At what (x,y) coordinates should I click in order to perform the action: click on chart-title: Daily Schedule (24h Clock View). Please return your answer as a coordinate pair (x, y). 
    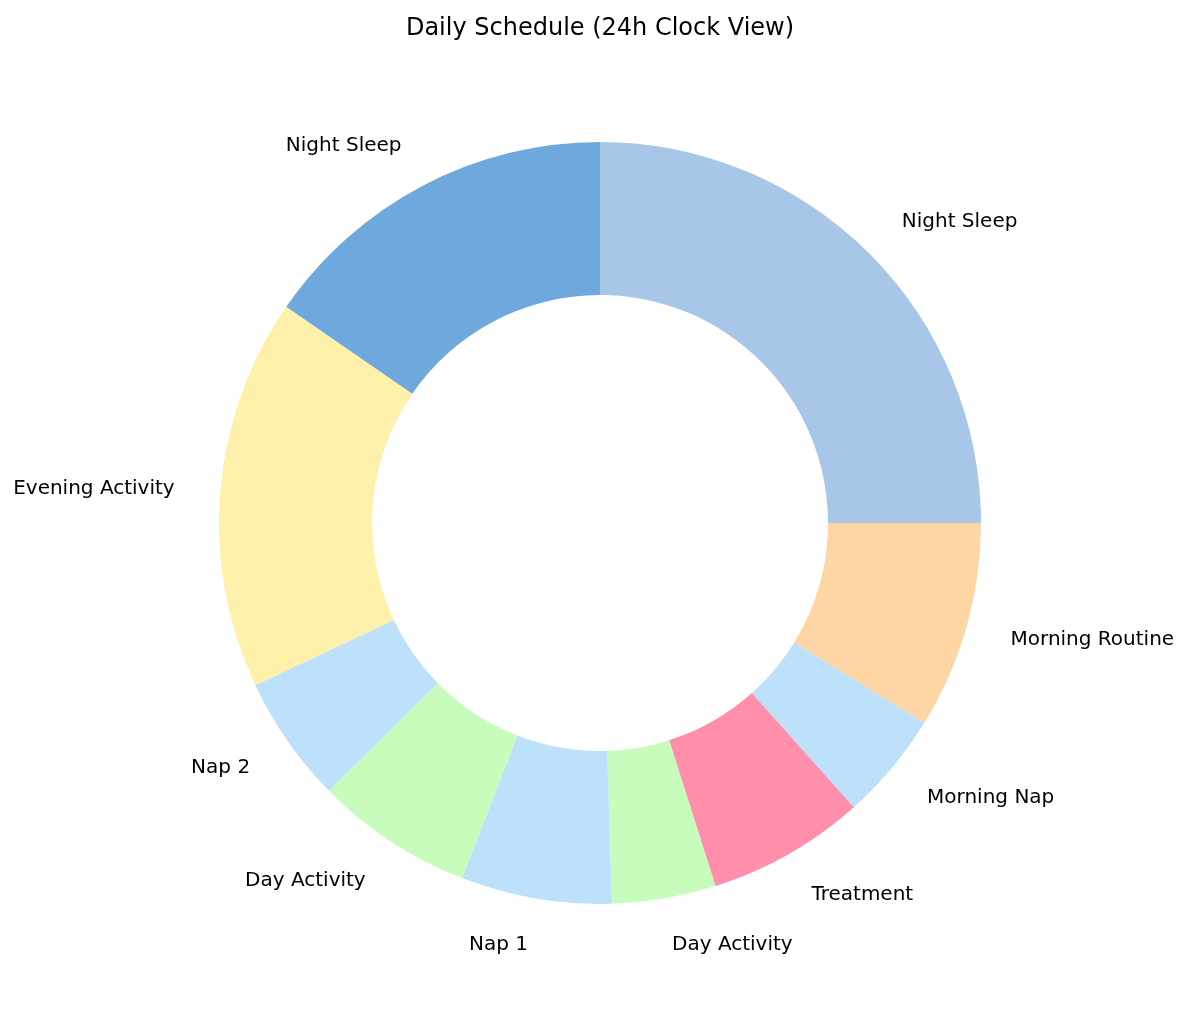
    Looking at the image, I should click on (600, 27).